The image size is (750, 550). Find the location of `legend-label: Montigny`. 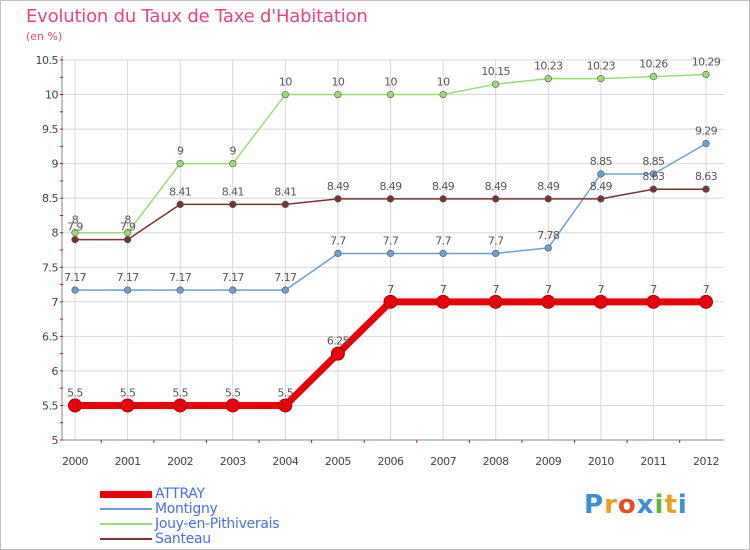

legend-label: Montigny is located at coordinates (186, 509).